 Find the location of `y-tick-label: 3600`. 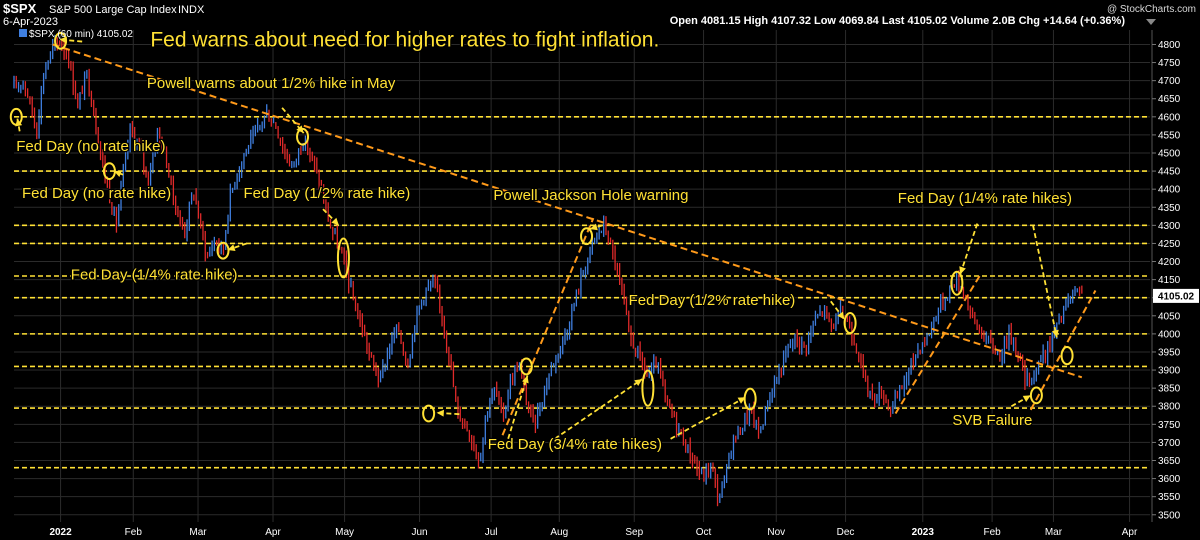

y-tick-label: 3600 is located at coordinates (1169, 479).